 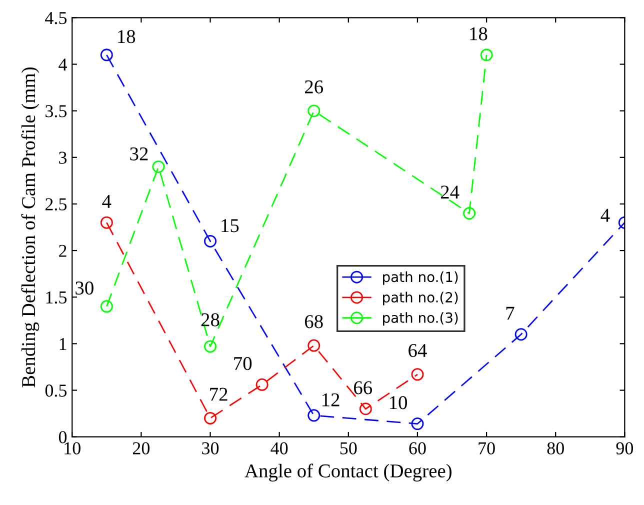 What do you see at coordinates (243, 363) in the screenshot?
I see `annotation: 70` at bounding box center [243, 363].